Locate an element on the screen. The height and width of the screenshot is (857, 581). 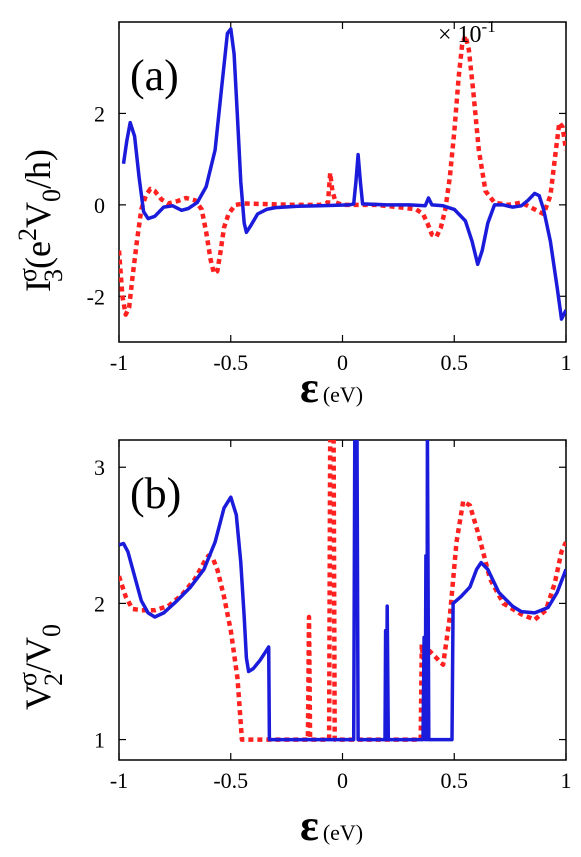
ylabel-tailsub: 0 is located at coordinates (51, 630).